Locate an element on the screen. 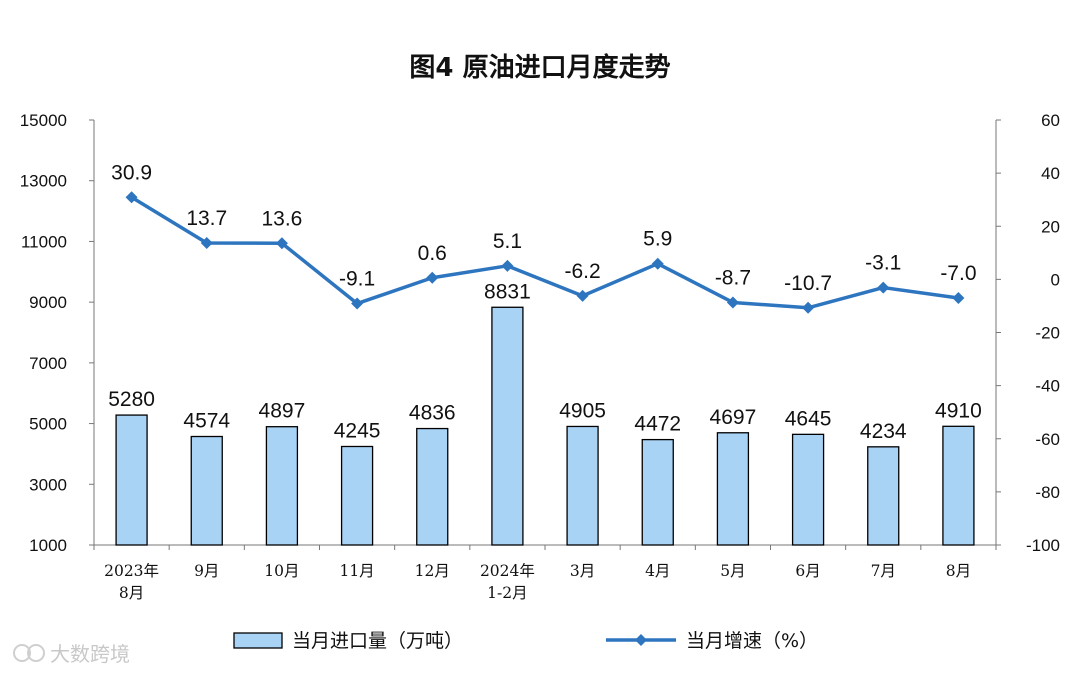  legend-bar-label: 当月进口量（万吨） is located at coordinates (377, 641).